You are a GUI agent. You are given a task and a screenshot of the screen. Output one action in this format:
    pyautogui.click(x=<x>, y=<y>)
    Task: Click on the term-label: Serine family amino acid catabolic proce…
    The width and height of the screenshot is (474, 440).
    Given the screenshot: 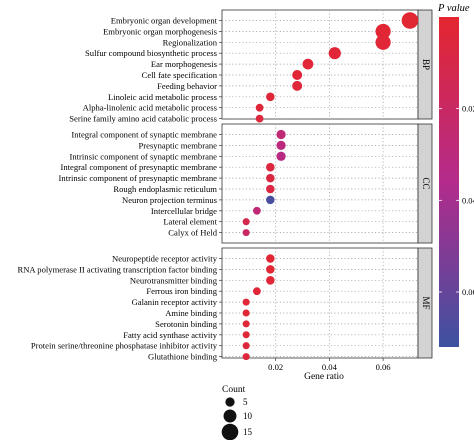 What is the action you would take?
    pyautogui.click(x=143, y=119)
    